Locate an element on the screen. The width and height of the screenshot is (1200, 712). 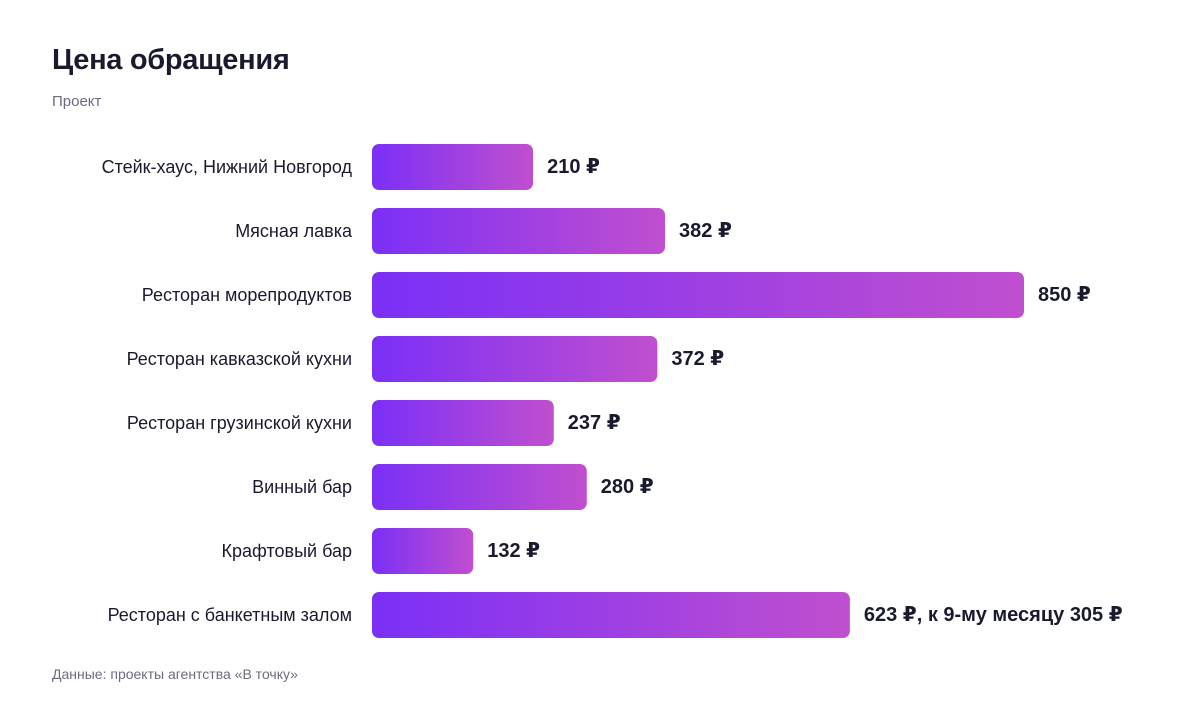
value-label: 850 ₽ is located at coordinates (1064, 295).